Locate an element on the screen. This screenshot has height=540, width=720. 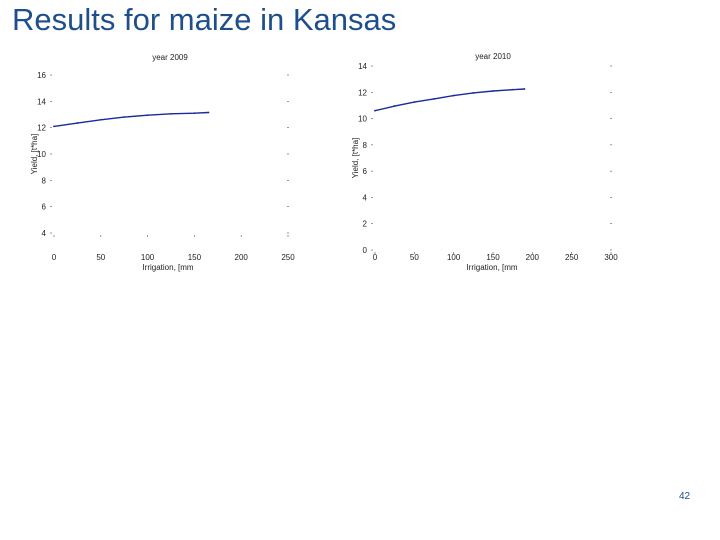
x-tick-label: 300 is located at coordinates (611, 257).